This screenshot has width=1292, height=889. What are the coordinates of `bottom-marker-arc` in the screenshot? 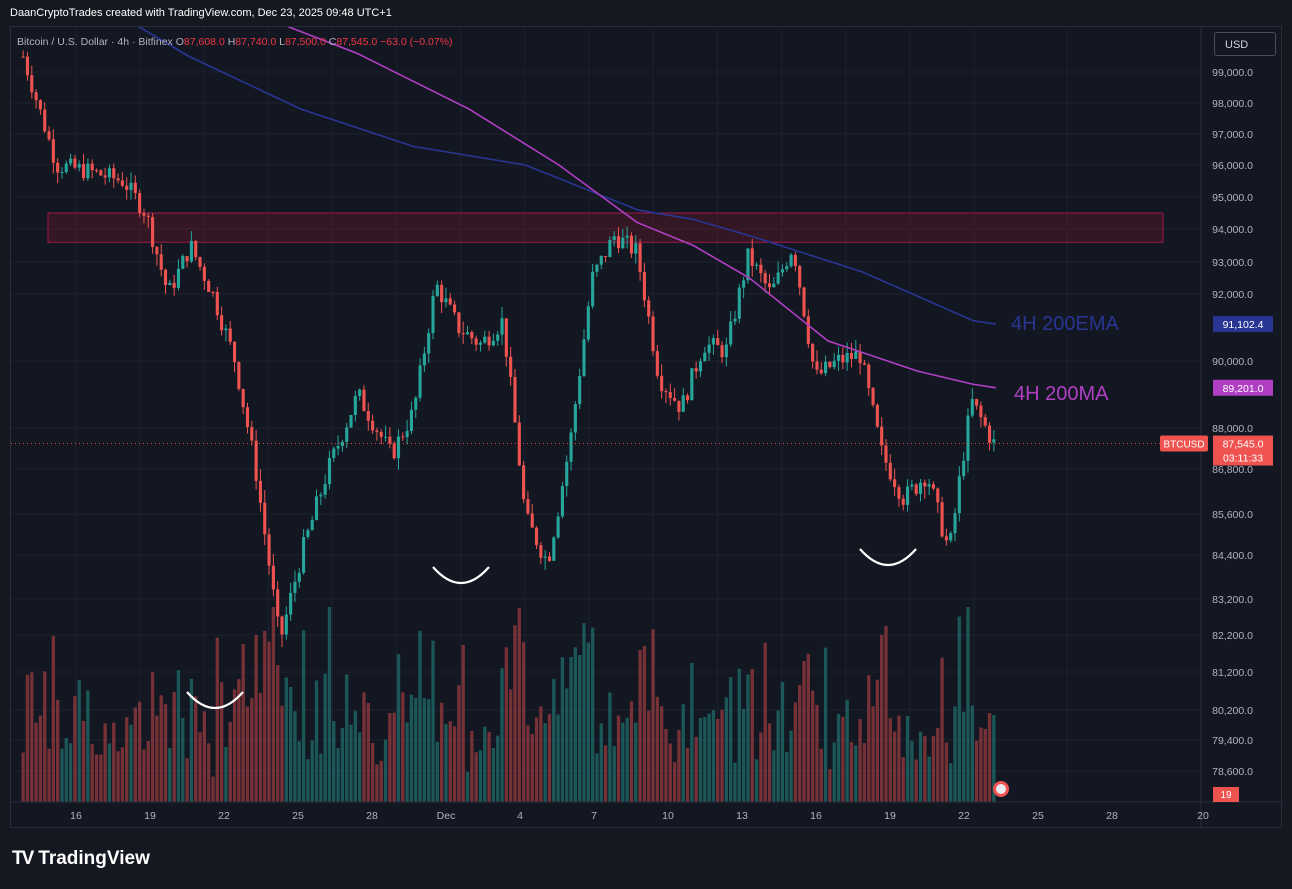 It's located at (888, 557).